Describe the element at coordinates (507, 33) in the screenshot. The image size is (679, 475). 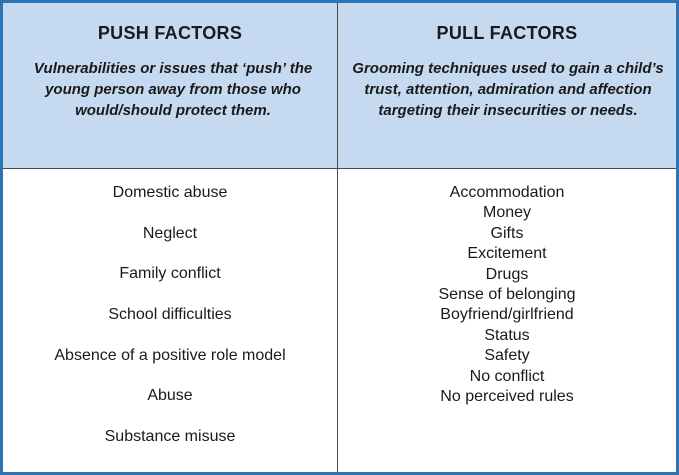
I see `pull-title: PULL FACTORS` at that location.